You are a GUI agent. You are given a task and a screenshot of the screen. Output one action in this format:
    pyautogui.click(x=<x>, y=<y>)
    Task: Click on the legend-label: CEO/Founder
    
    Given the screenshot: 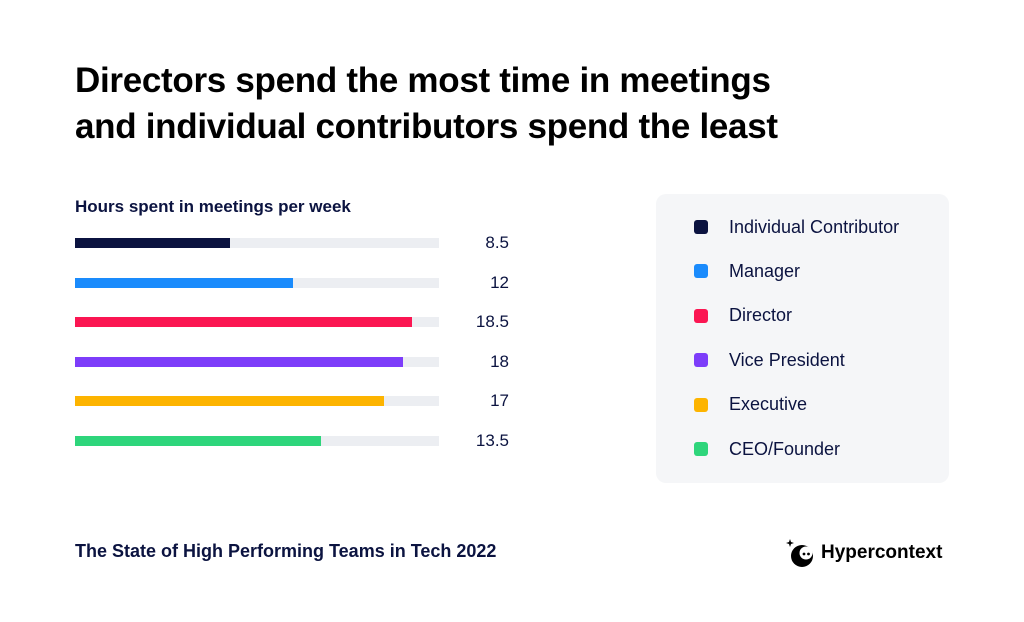 What is the action you would take?
    pyautogui.click(x=785, y=448)
    